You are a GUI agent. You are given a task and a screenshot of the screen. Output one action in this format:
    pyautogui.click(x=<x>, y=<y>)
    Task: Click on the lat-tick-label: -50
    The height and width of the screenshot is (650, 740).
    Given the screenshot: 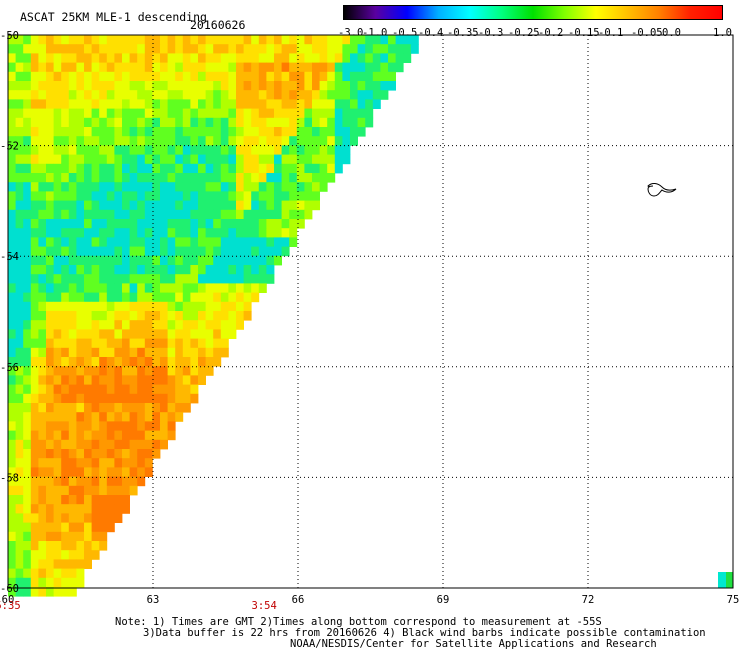 What is the action you would take?
    pyautogui.click(x=9, y=36)
    